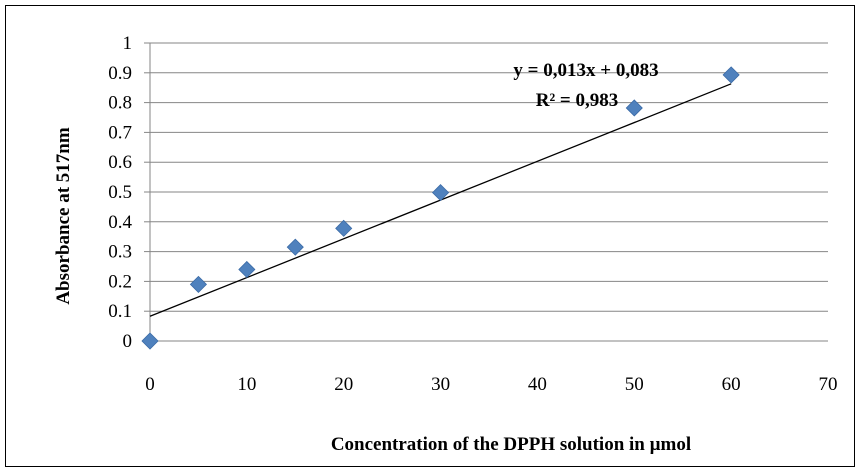 The height and width of the screenshot is (472, 862). What do you see at coordinates (120, 73) in the screenshot?
I see `y-tick-label: 0.9` at bounding box center [120, 73].